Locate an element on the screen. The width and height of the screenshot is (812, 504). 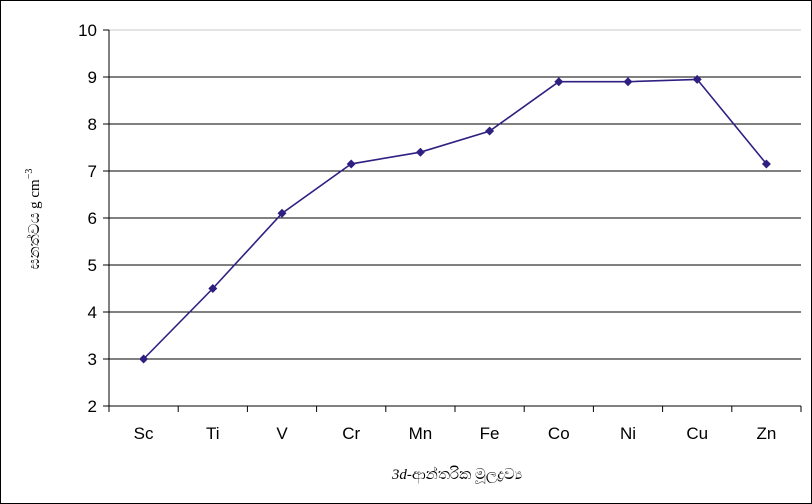
y-tick-labels: 2 3 4 5 6 7 8 9 10 is located at coordinates (87, 218).